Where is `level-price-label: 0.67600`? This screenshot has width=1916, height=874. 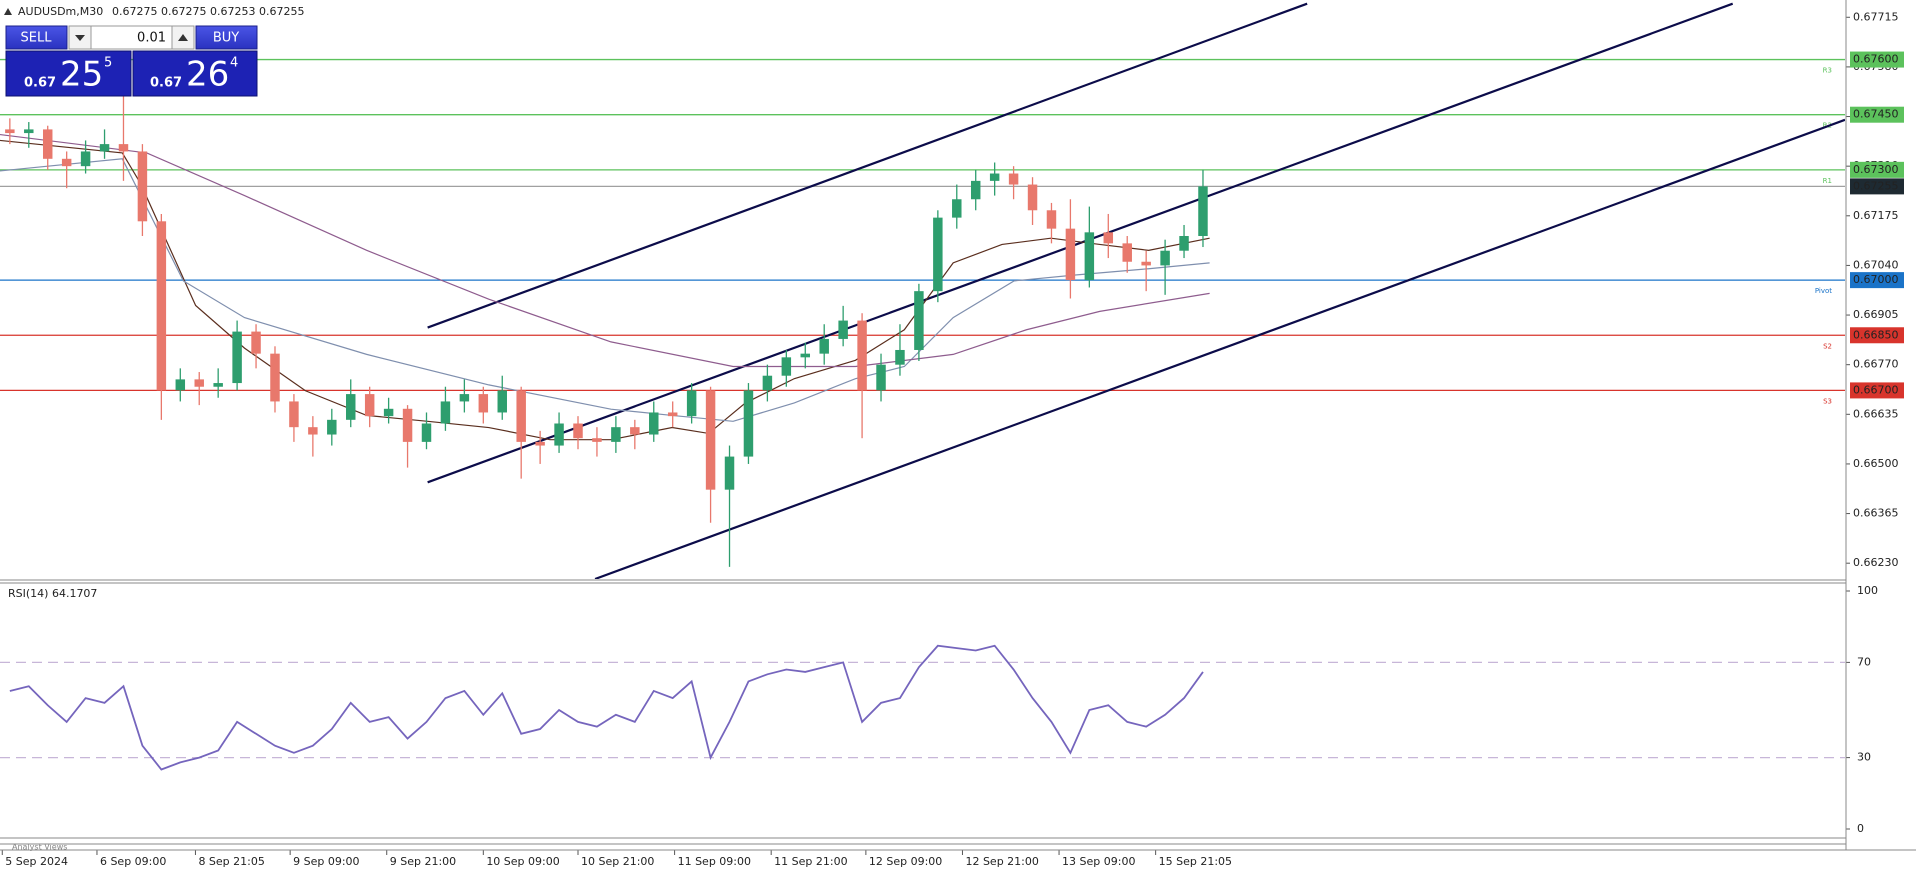
level-price-label: 0.67600 is located at coordinates (1876, 59).